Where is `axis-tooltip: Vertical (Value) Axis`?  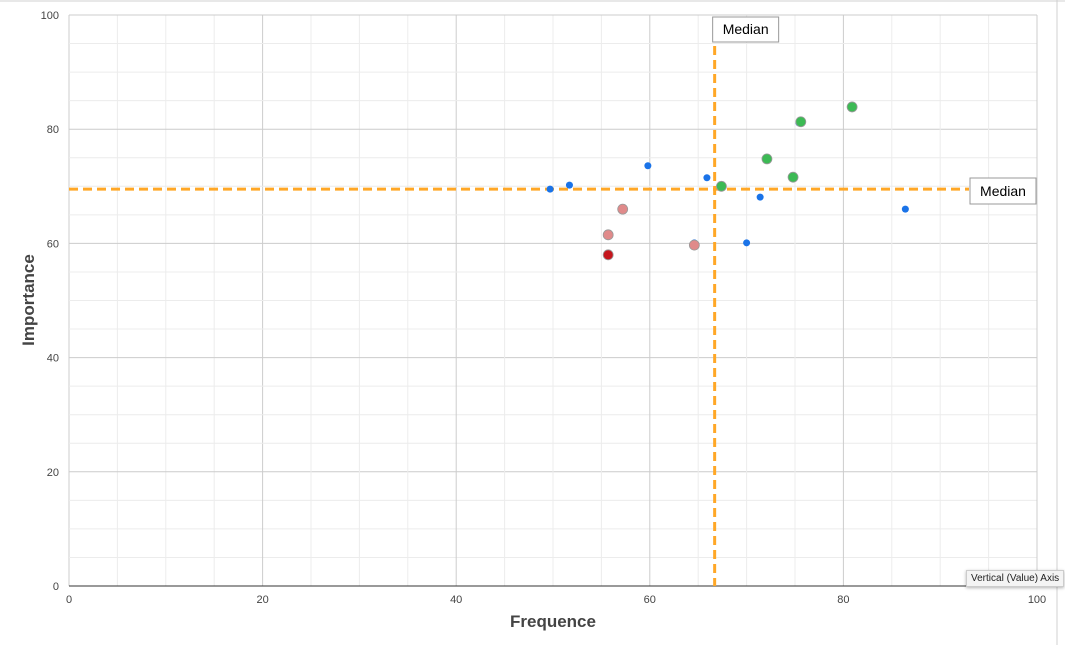
axis-tooltip: Vertical (Value) Axis is located at coordinates (1015, 578).